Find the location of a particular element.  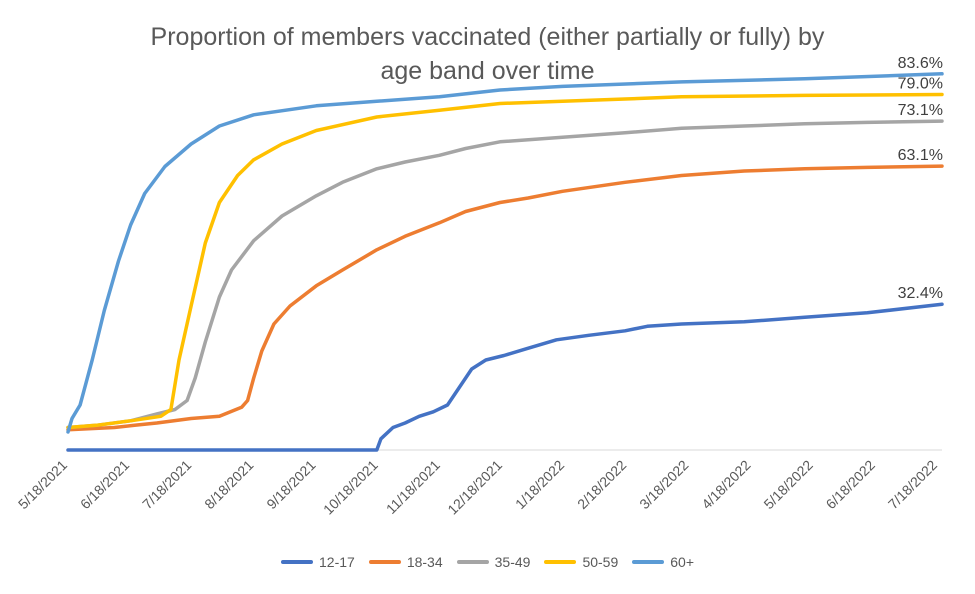

data-label-18-34: 63.1% is located at coordinates (920, 155).